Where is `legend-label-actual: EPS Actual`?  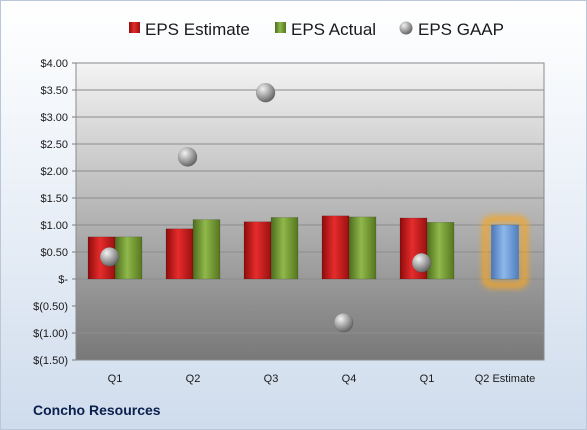 legend-label-actual: EPS Actual is located at coordinates (333, 29).